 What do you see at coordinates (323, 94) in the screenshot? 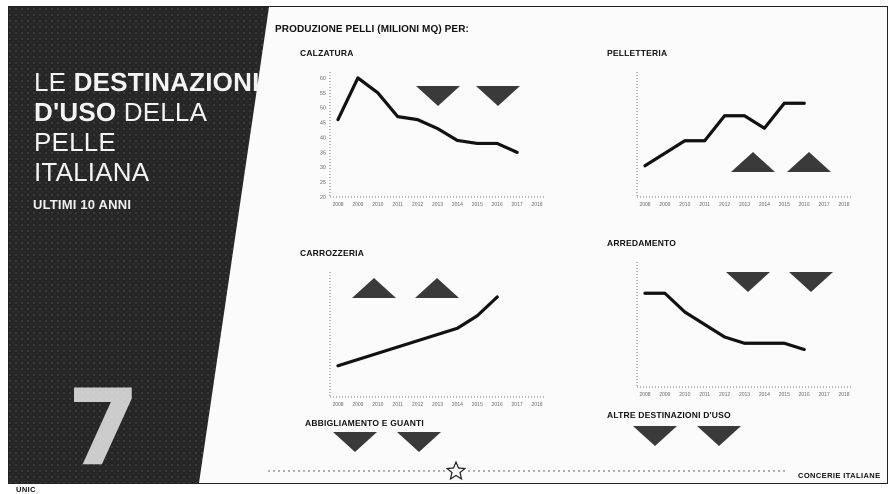
I see `y-tick-label: 55` at bounding box center [323, 94].